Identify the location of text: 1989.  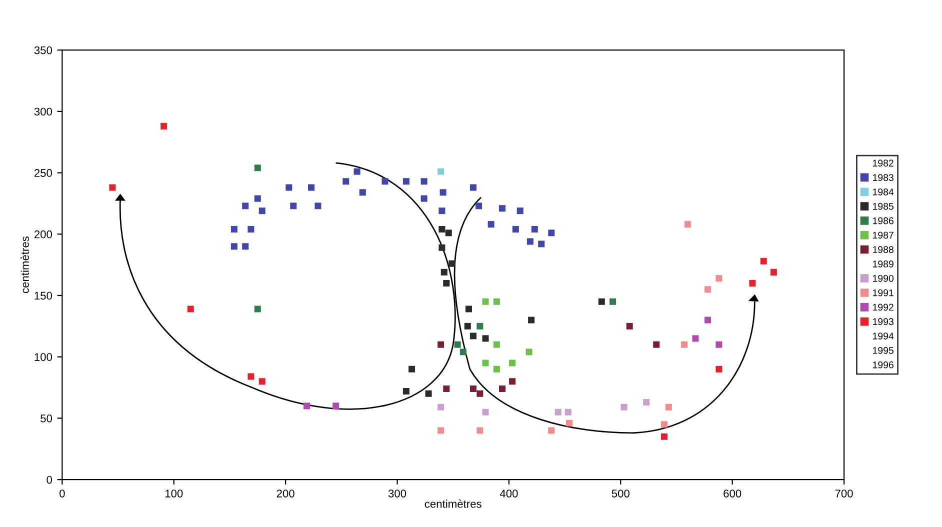
(883, 264).